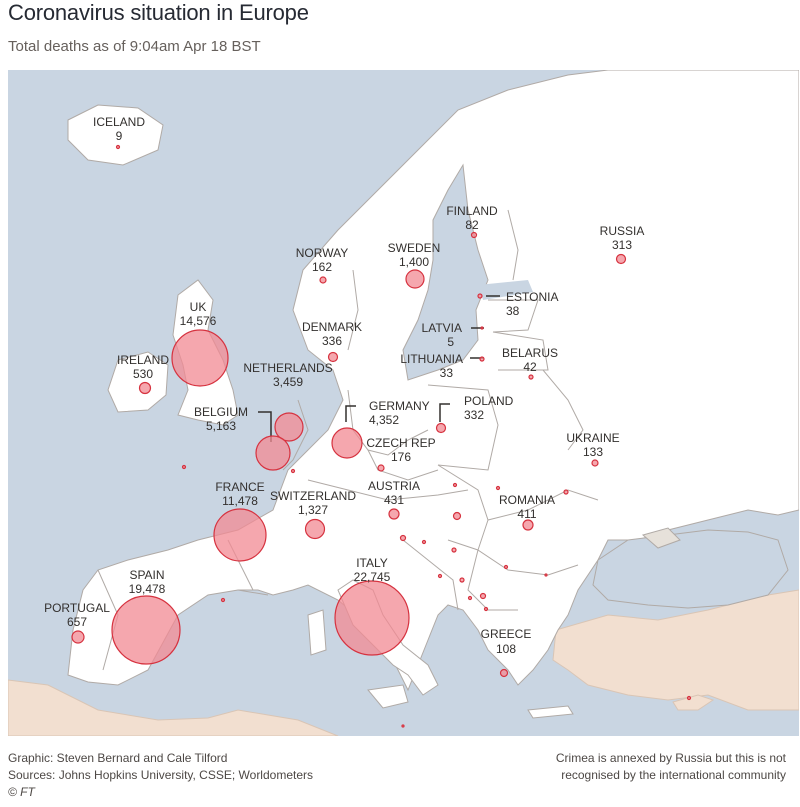  What do you see at coordinates (414, 248) in the screenshot?
I see `label-sweden-name: SWEDEN` at bounding box center [414, 248].